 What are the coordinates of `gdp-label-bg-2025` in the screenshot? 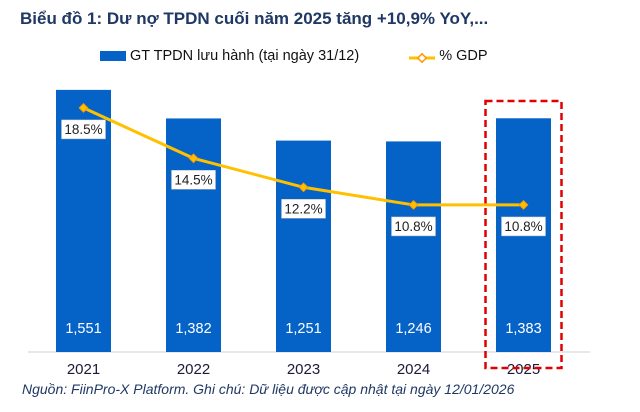 It's located at (523, 226).